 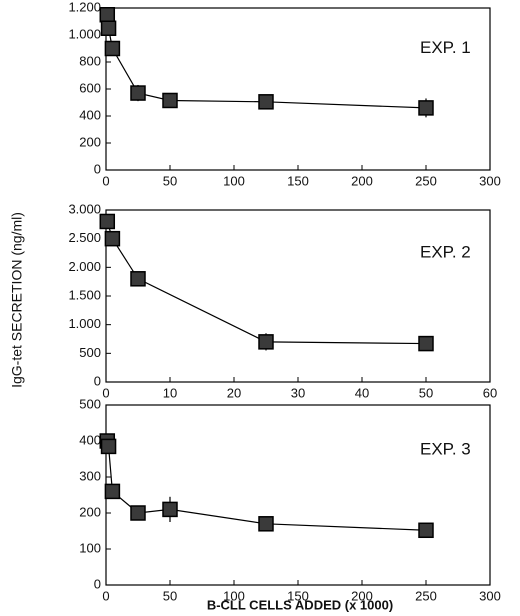 I want to click on y-tick-label: 2.500, so click(x=84, y=237).